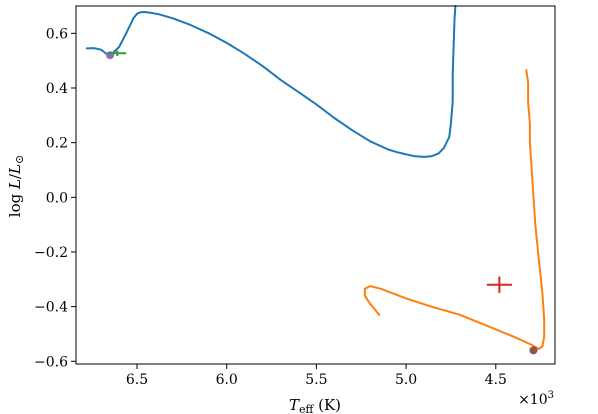 This screenshot has width=598, height=414. Describe the element at coordinates (316, 380) in the screenshot. I see `x-tick-label: 5.5` at that location.